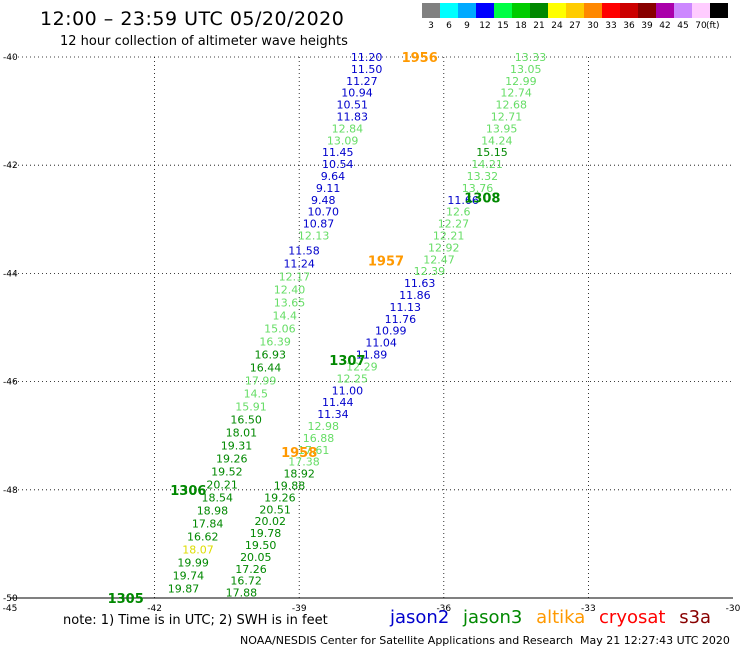  I want to click on swh-value-label: 13.09, so click(343, 140).